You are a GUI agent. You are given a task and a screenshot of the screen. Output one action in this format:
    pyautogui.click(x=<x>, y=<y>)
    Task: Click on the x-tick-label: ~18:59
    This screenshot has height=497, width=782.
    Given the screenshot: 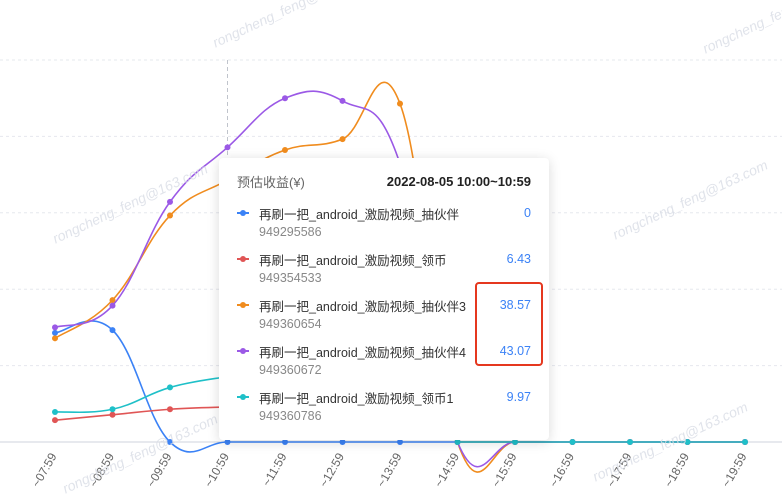 What is the action you would take?
    pyautogui.click(x=676, y=469)
    